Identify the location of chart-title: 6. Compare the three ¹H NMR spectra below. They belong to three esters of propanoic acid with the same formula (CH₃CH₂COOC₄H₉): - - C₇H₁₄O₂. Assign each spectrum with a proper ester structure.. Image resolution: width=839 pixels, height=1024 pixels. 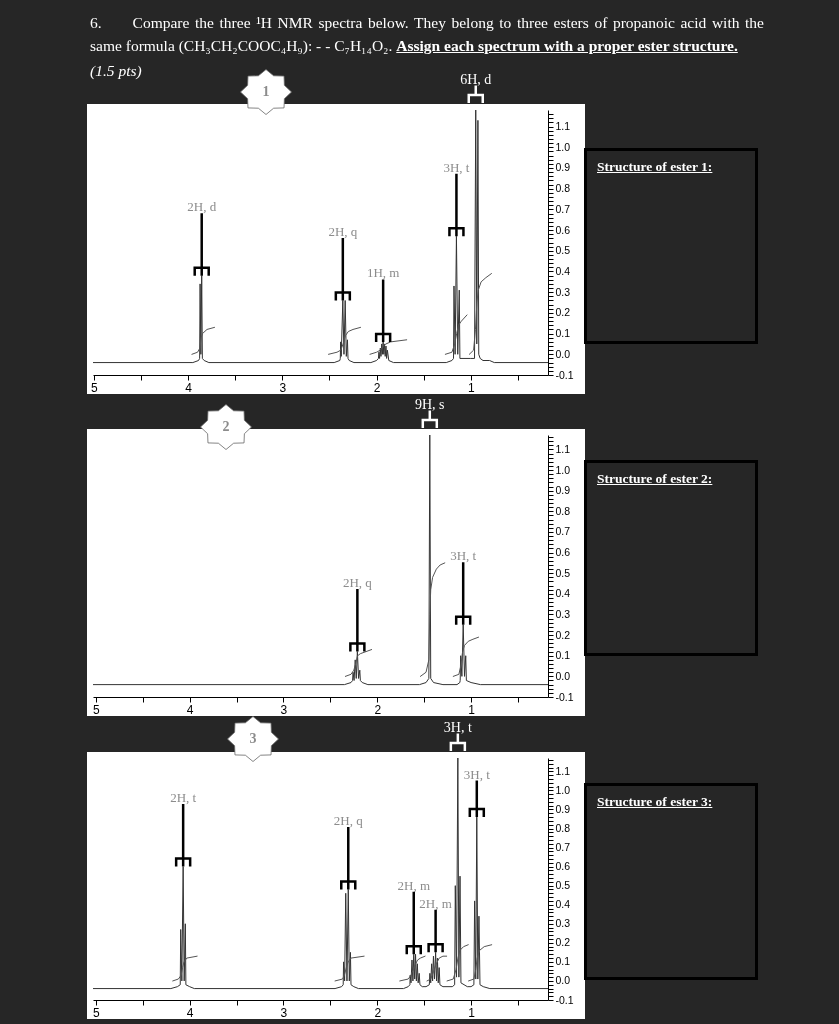
(427, 34).